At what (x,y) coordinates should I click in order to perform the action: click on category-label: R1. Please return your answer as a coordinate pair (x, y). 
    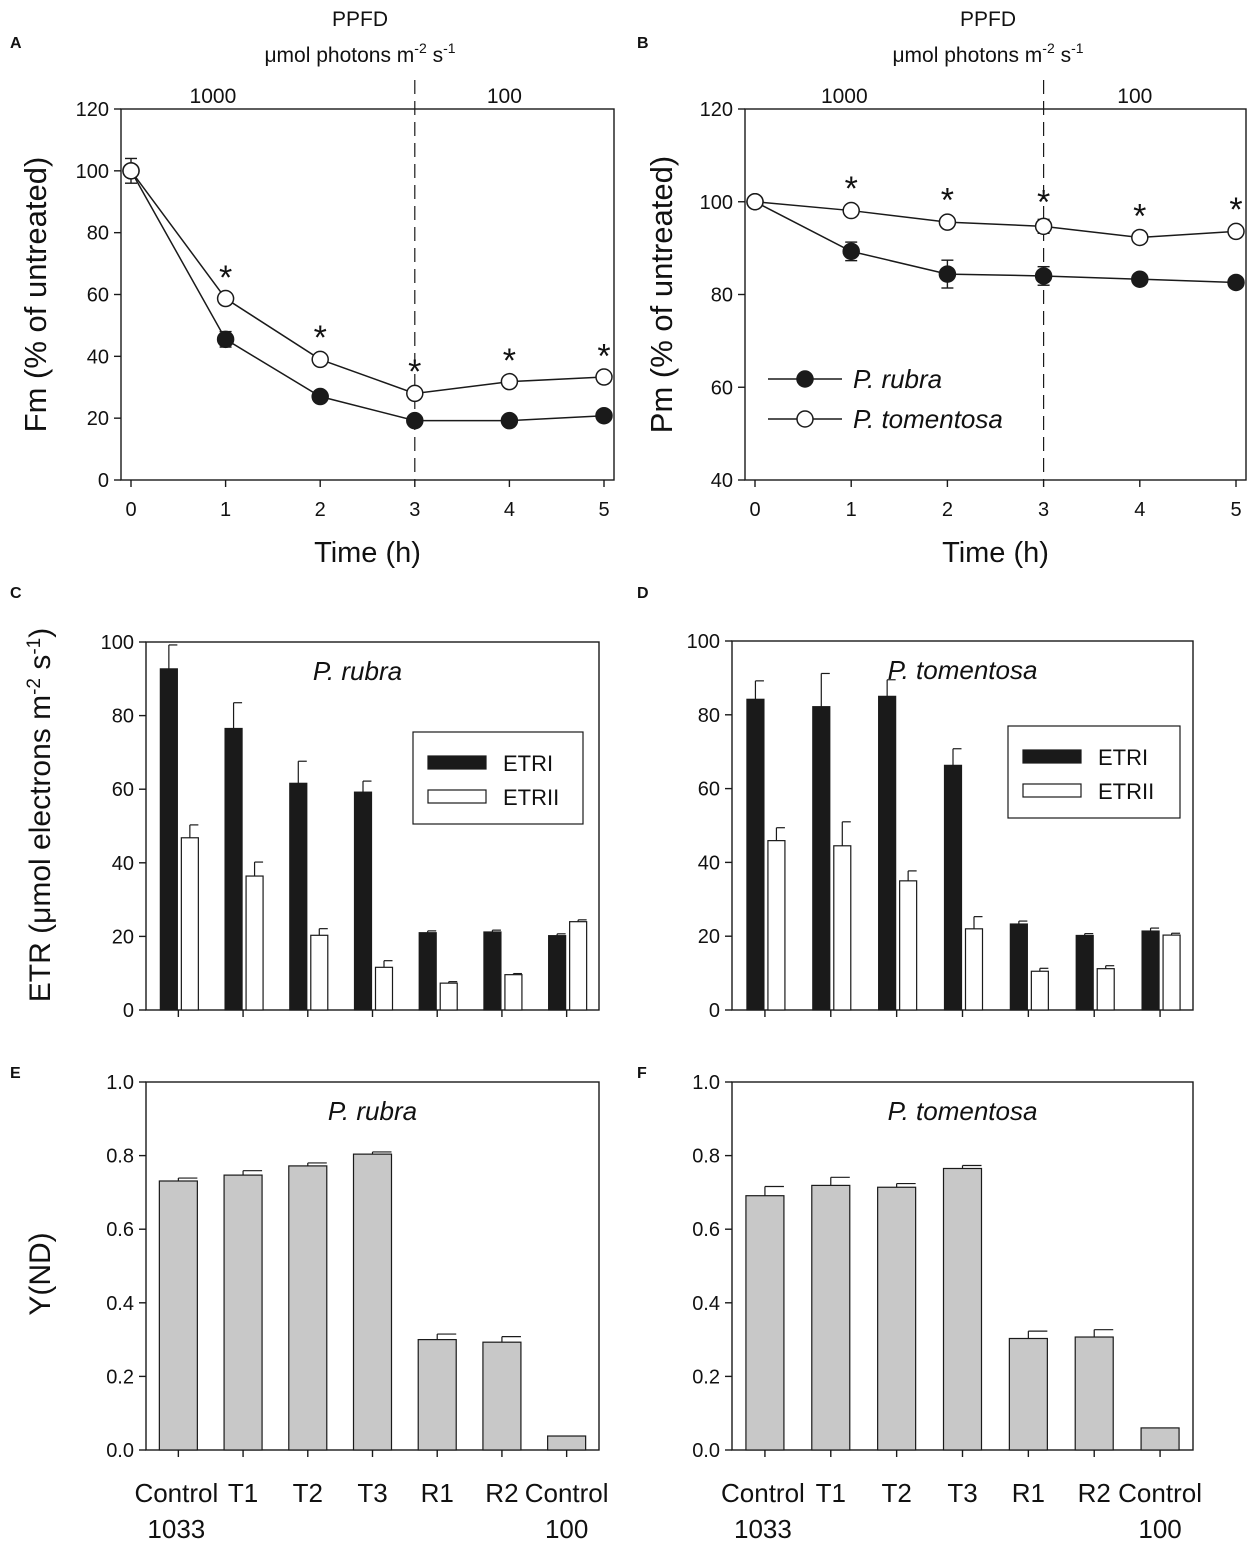
    Looking at the image, I should click on (437, 1493).